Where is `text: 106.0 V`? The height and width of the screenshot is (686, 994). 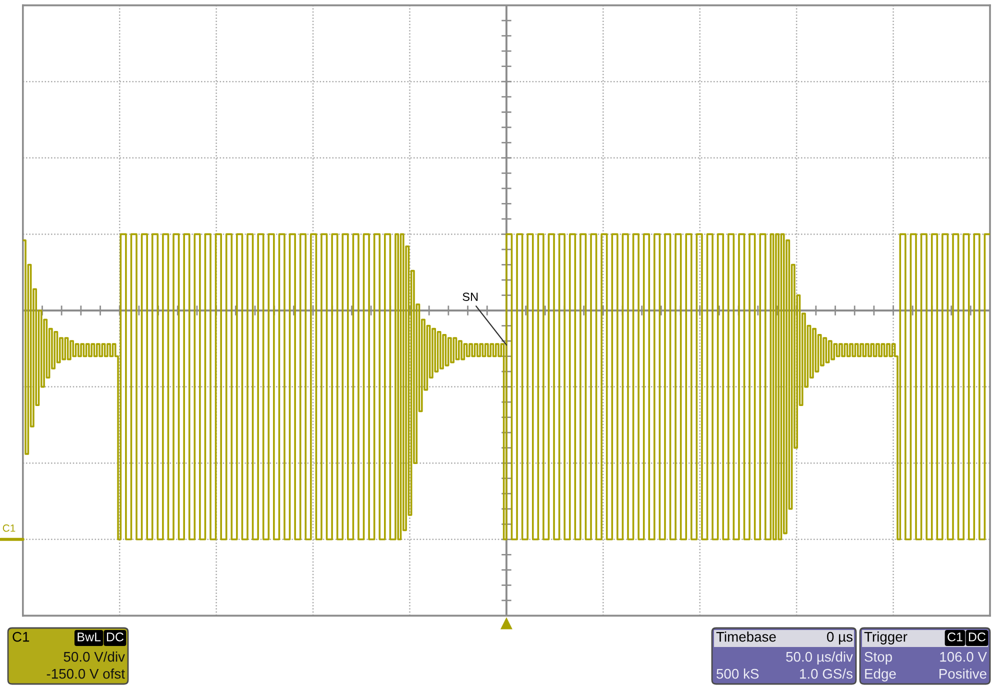
text: 106.0 V is located at coordinates (963, 657).